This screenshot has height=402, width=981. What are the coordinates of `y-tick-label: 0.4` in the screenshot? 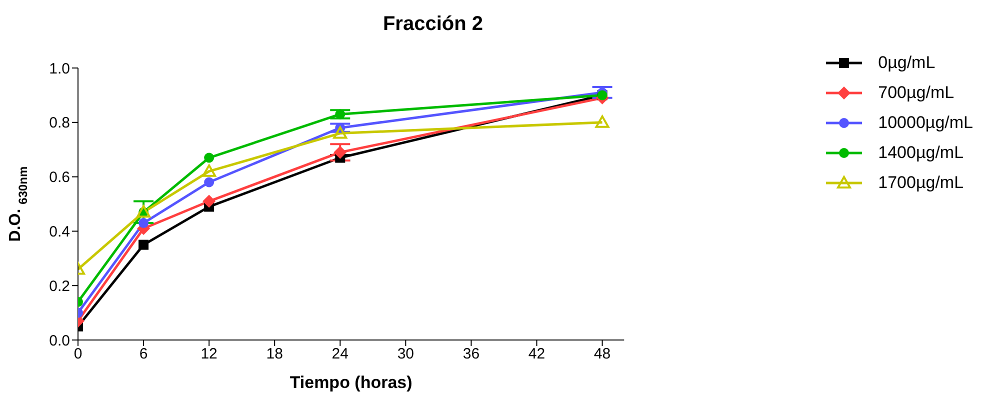 It's located at (59, 232).